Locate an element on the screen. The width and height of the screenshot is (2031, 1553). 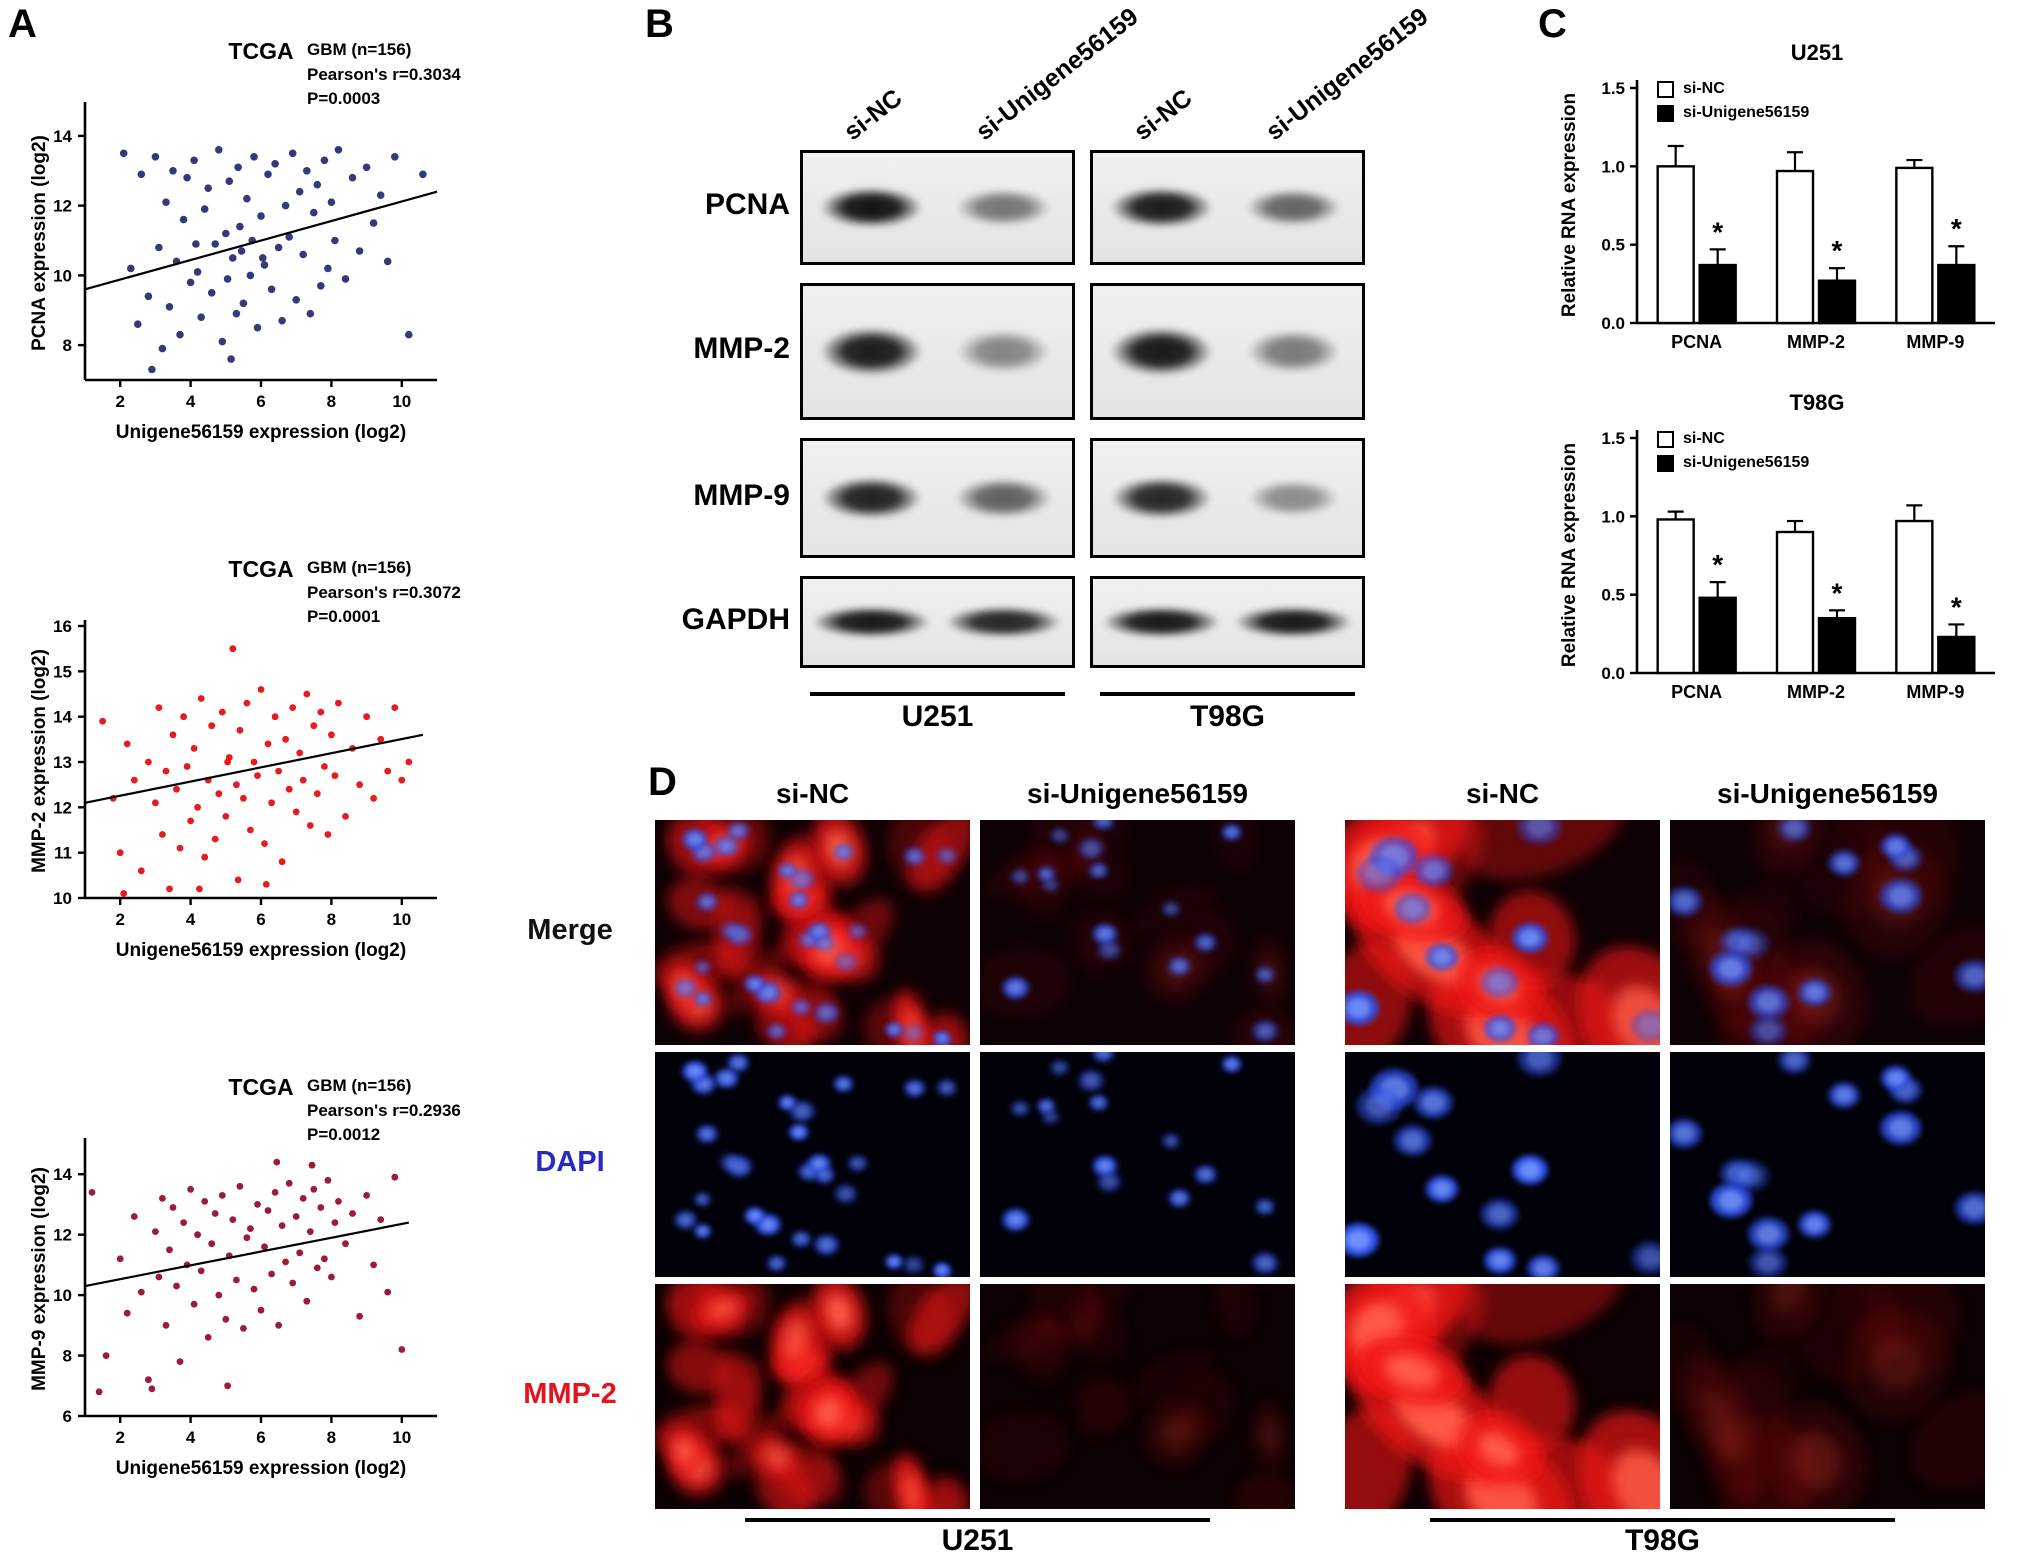
micro-image-dapi-col4 is located at coordinates (1827, 1164).